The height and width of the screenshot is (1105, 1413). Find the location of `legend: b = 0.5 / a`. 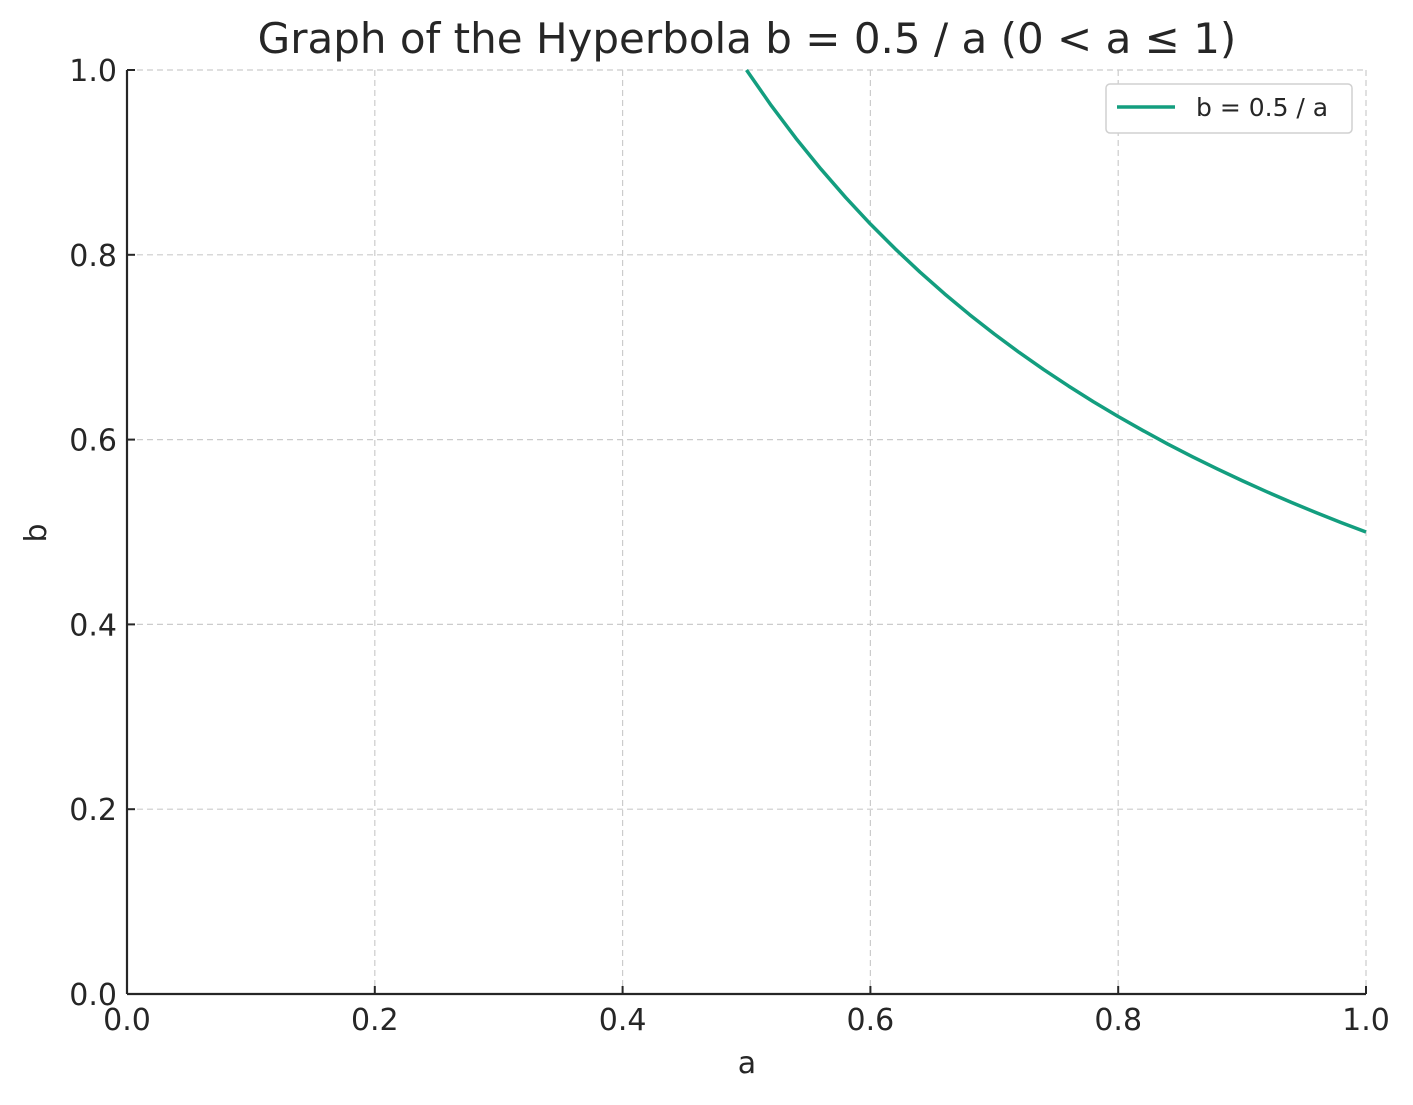

legend: b = 0.5 / a is located at coordinates (1229, 108).